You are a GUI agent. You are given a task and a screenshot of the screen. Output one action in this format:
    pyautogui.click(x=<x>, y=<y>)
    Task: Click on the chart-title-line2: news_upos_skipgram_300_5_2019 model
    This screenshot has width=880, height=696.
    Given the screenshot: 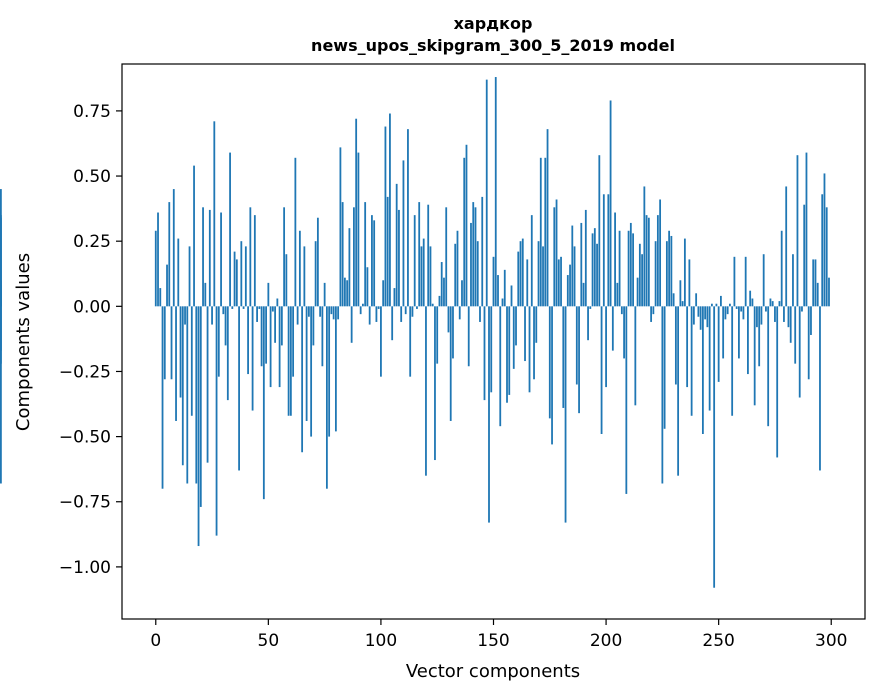 What is the action you would take?
    pyautogui.click(x=493, y=45)
    